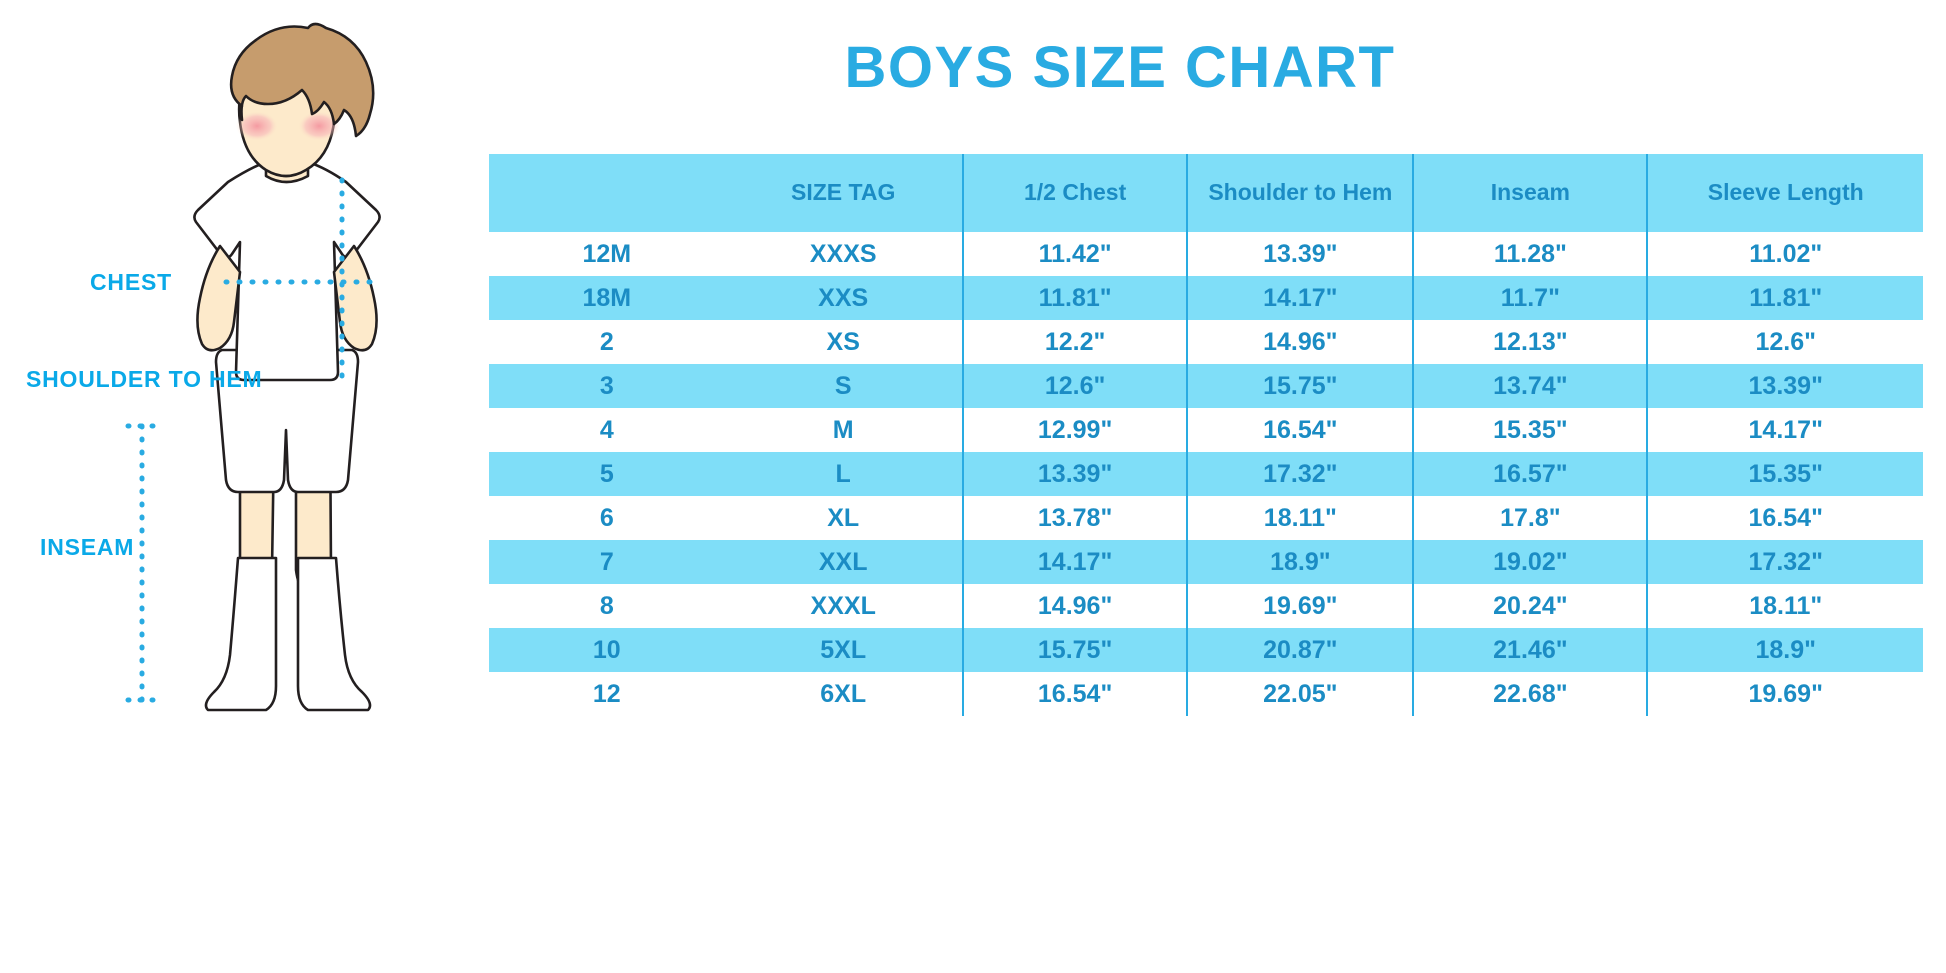 The width and height of the screenshot is (1946, 973). Describe the element at coordinates (241, 634) in the screenshot. I see `sock-left` at that location.